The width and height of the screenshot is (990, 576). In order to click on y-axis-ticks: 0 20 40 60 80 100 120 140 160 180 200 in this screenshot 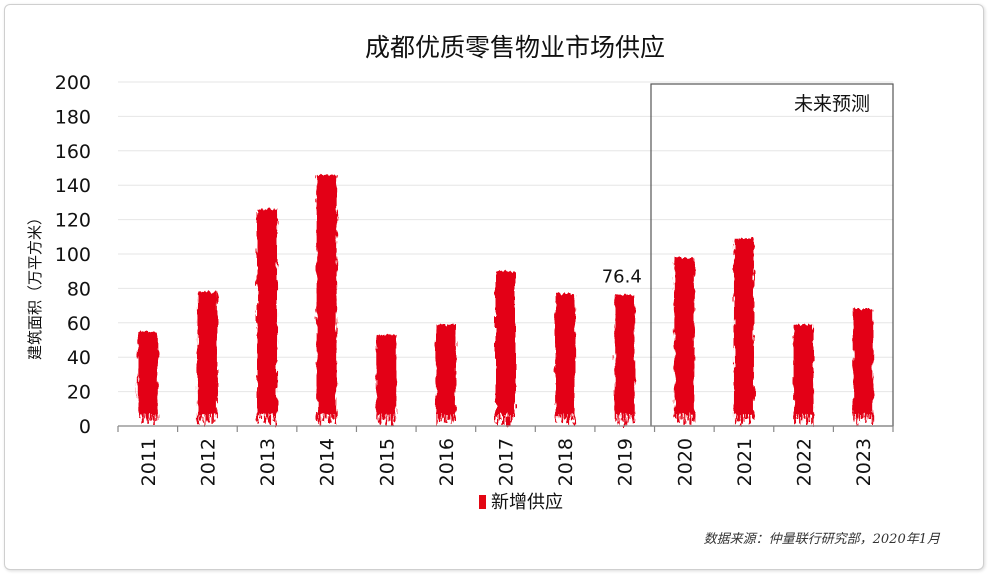, I will do `click(73, 255)`.